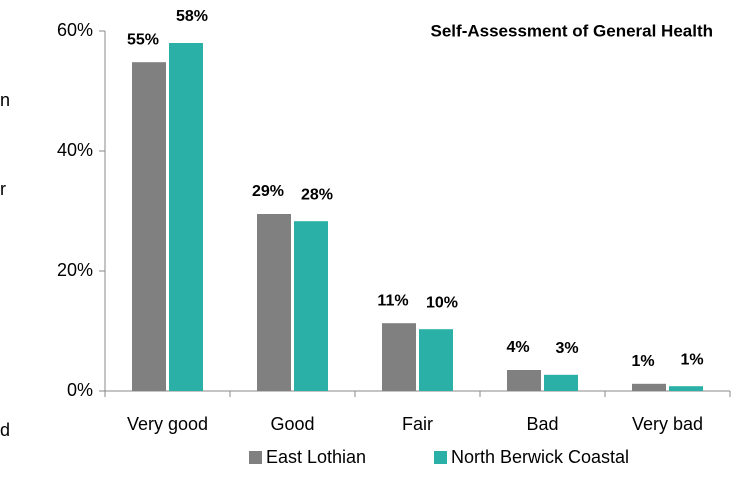 The height and width of the screenshot is (497, 741). I want to click on x-tick-label: Bad, so click(542, 424).